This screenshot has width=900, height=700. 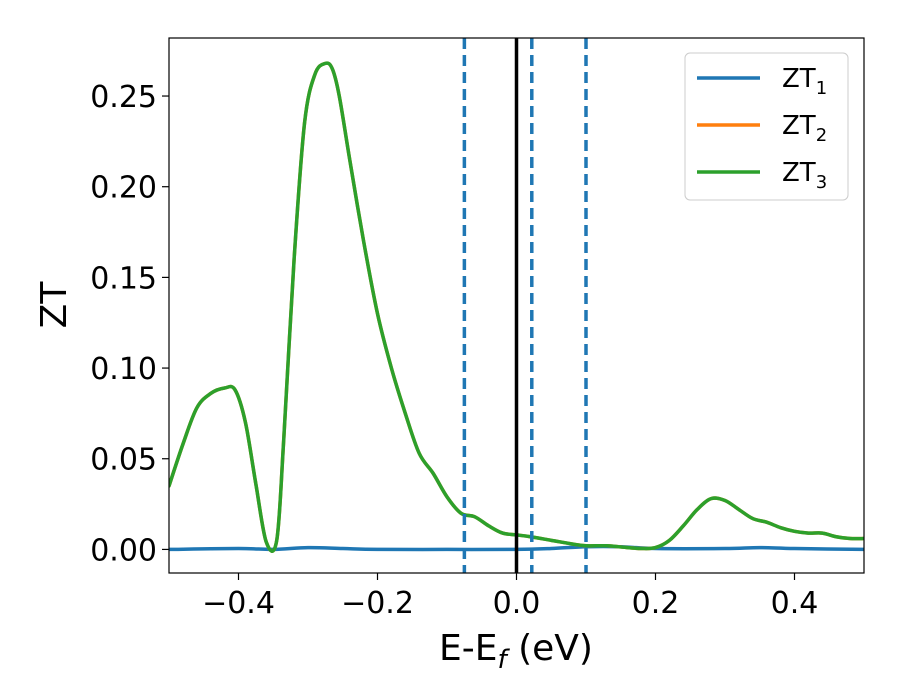 What do you see at coordinates (123, 97) in the screenshot?
I see `y-tick-label: 0.25` at bounding box center [123, 97].